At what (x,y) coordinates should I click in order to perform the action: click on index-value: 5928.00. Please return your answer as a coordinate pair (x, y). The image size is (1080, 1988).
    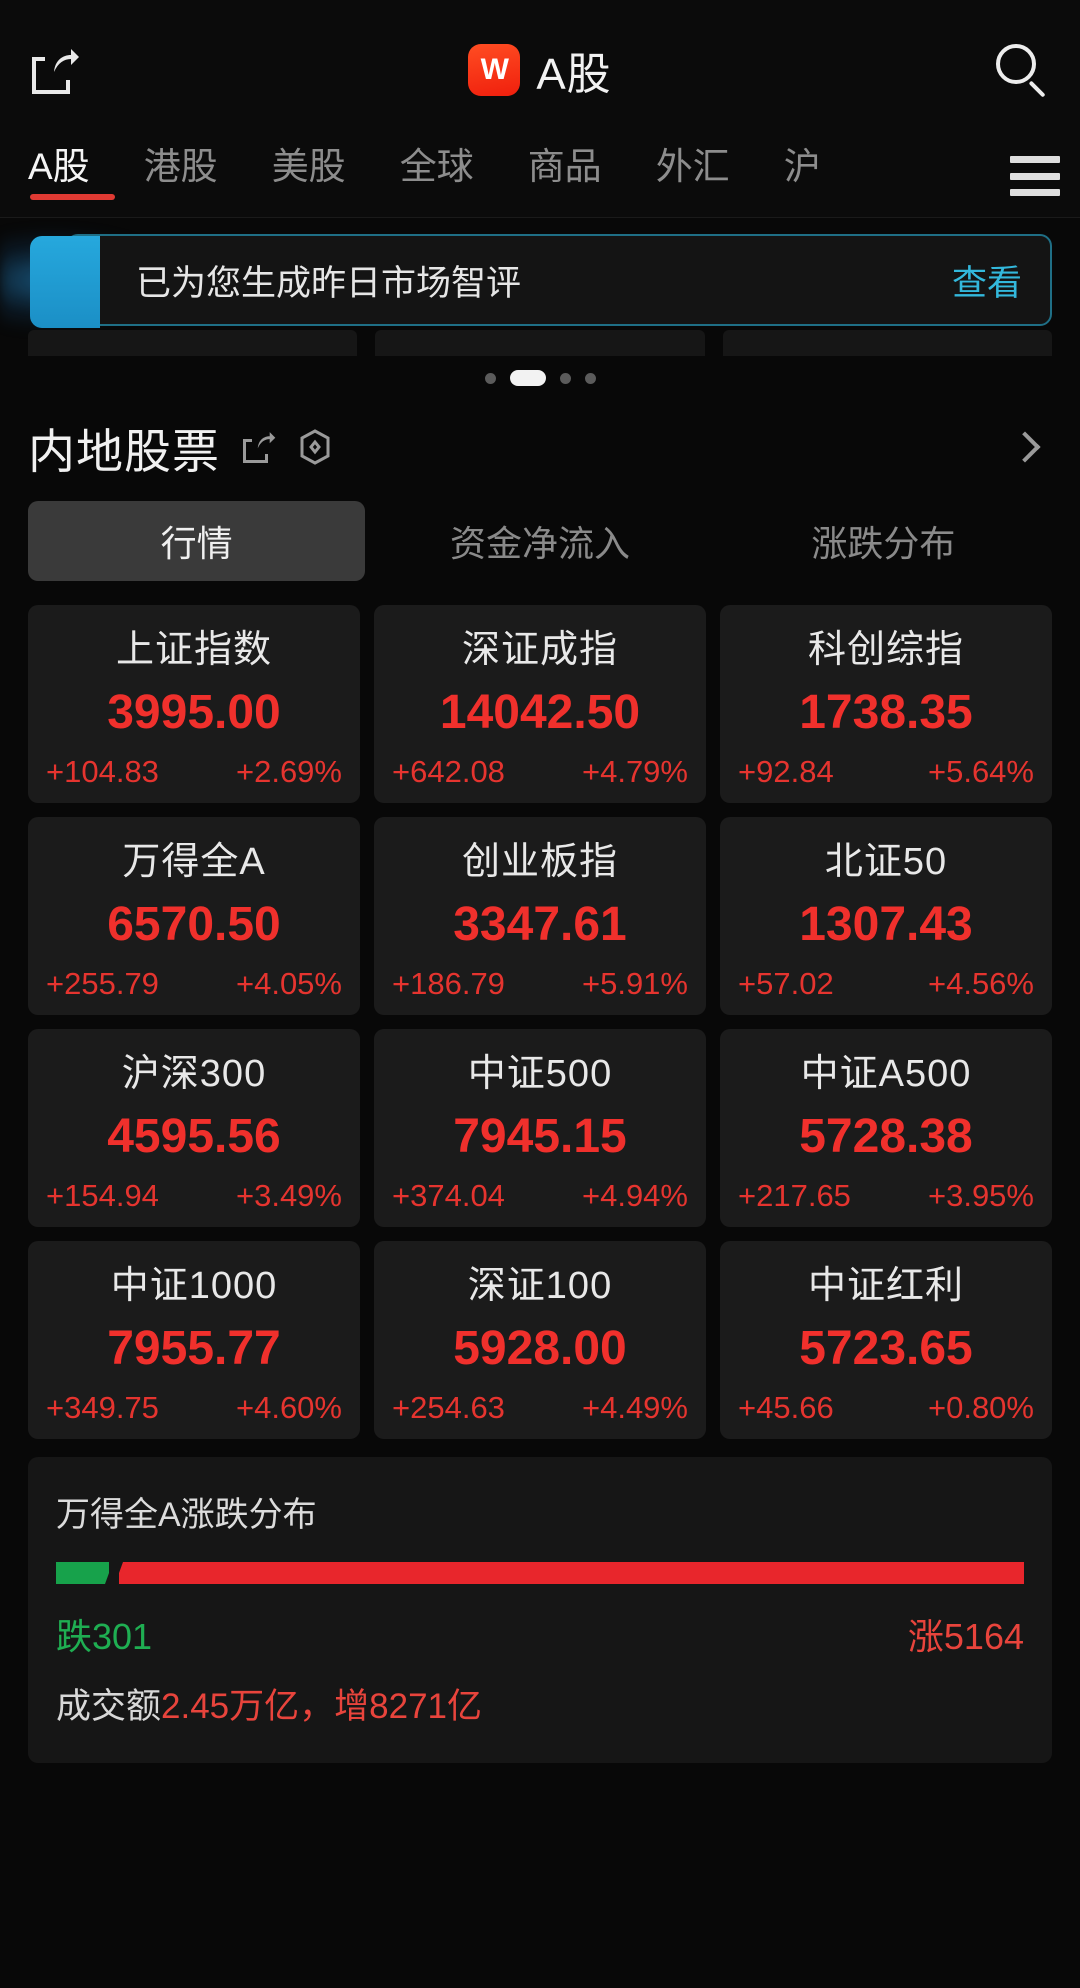
    Looking at the image, I should click on (540, 1348).